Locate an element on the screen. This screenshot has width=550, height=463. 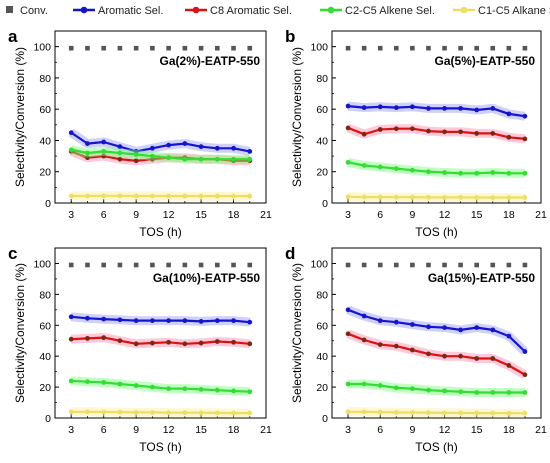
legend-item: Aromatic Sel. is located at coordinates (118, 11).